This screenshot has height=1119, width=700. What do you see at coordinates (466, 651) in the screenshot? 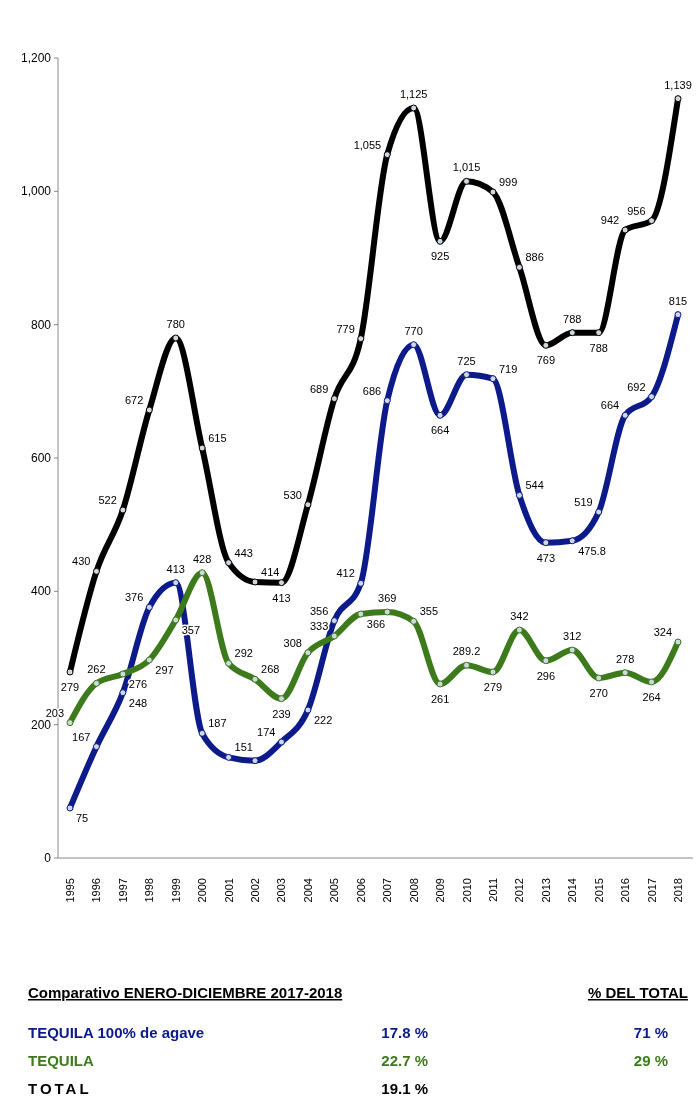
I see `data-label: 289.2` at bounding box center [466, 651].